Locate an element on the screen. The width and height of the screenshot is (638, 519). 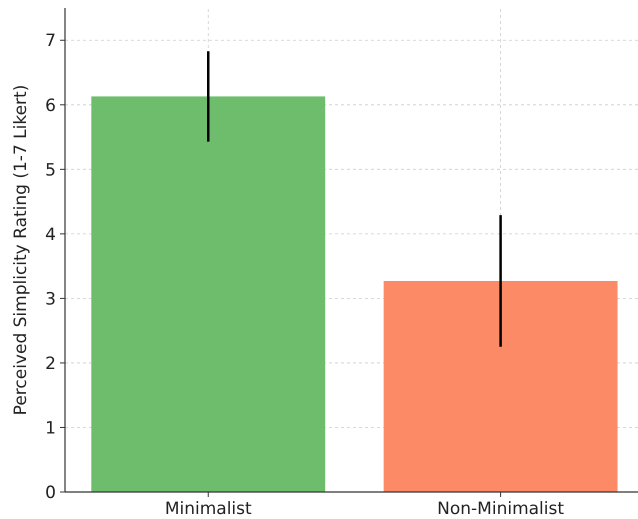
y-tick-label: 3 is located at coordinates (50, 299).